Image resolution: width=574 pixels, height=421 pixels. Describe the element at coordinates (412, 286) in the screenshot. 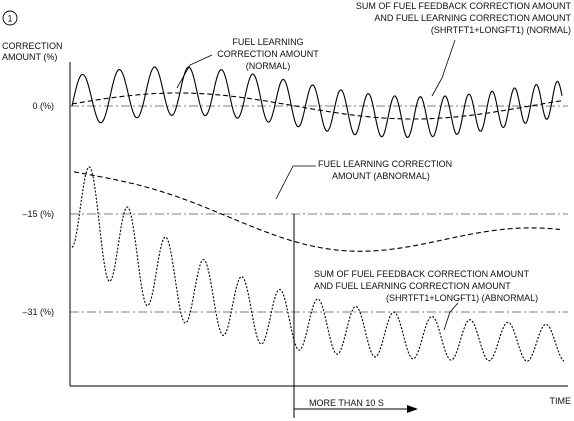

I see `sum-abnormal-callout-line-2: AND FUEL LEARNING CORRECTION AMOUNT` at that location.